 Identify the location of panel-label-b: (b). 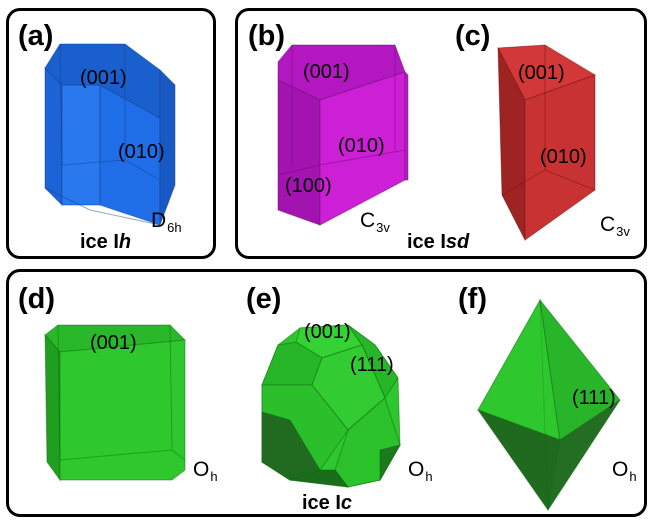
(267, 36).